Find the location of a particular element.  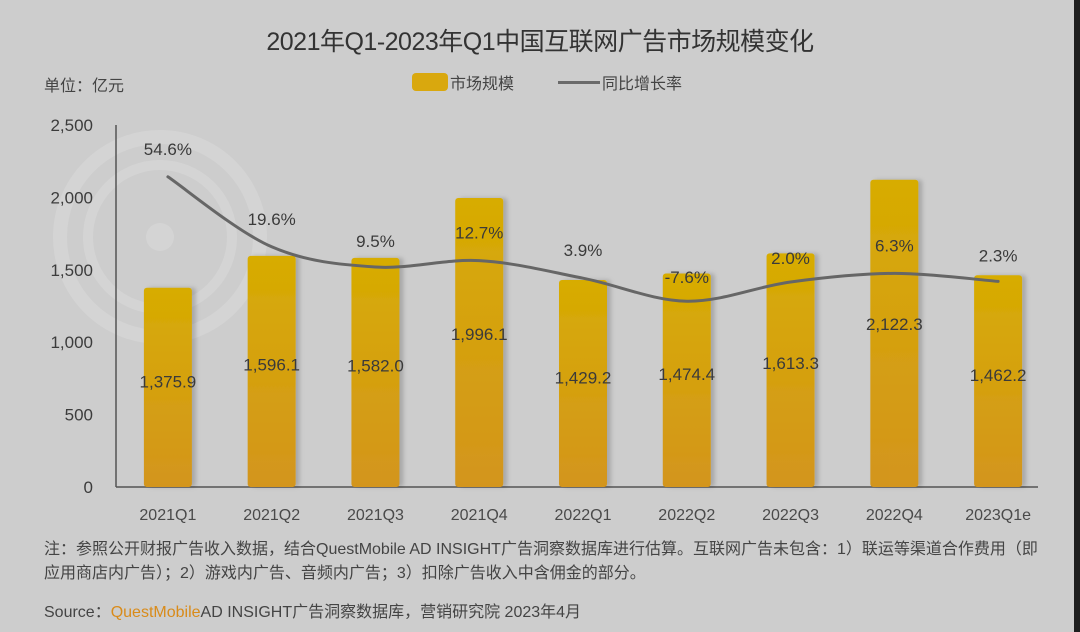

bar-value-label: 1,996.1 is located at coordinates (479, 334).